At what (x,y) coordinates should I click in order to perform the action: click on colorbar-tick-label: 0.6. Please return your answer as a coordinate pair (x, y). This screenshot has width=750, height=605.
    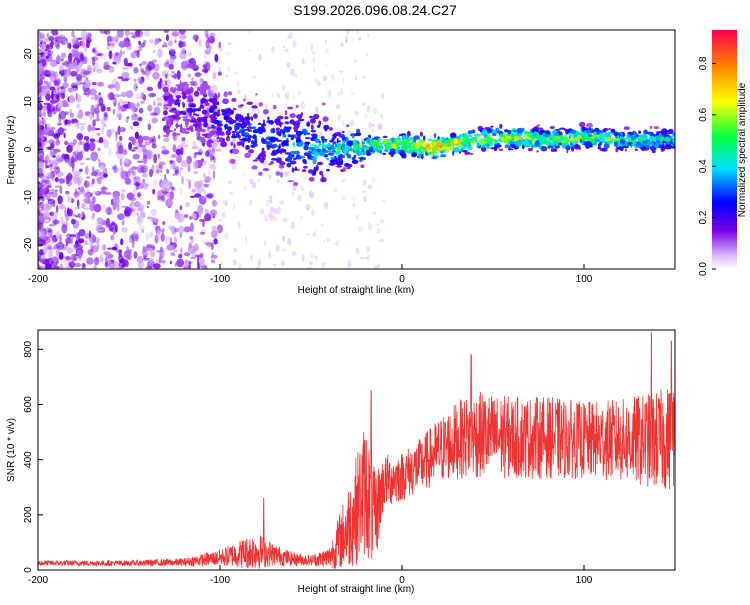
    Looking at the image, I should click on (703, 114).